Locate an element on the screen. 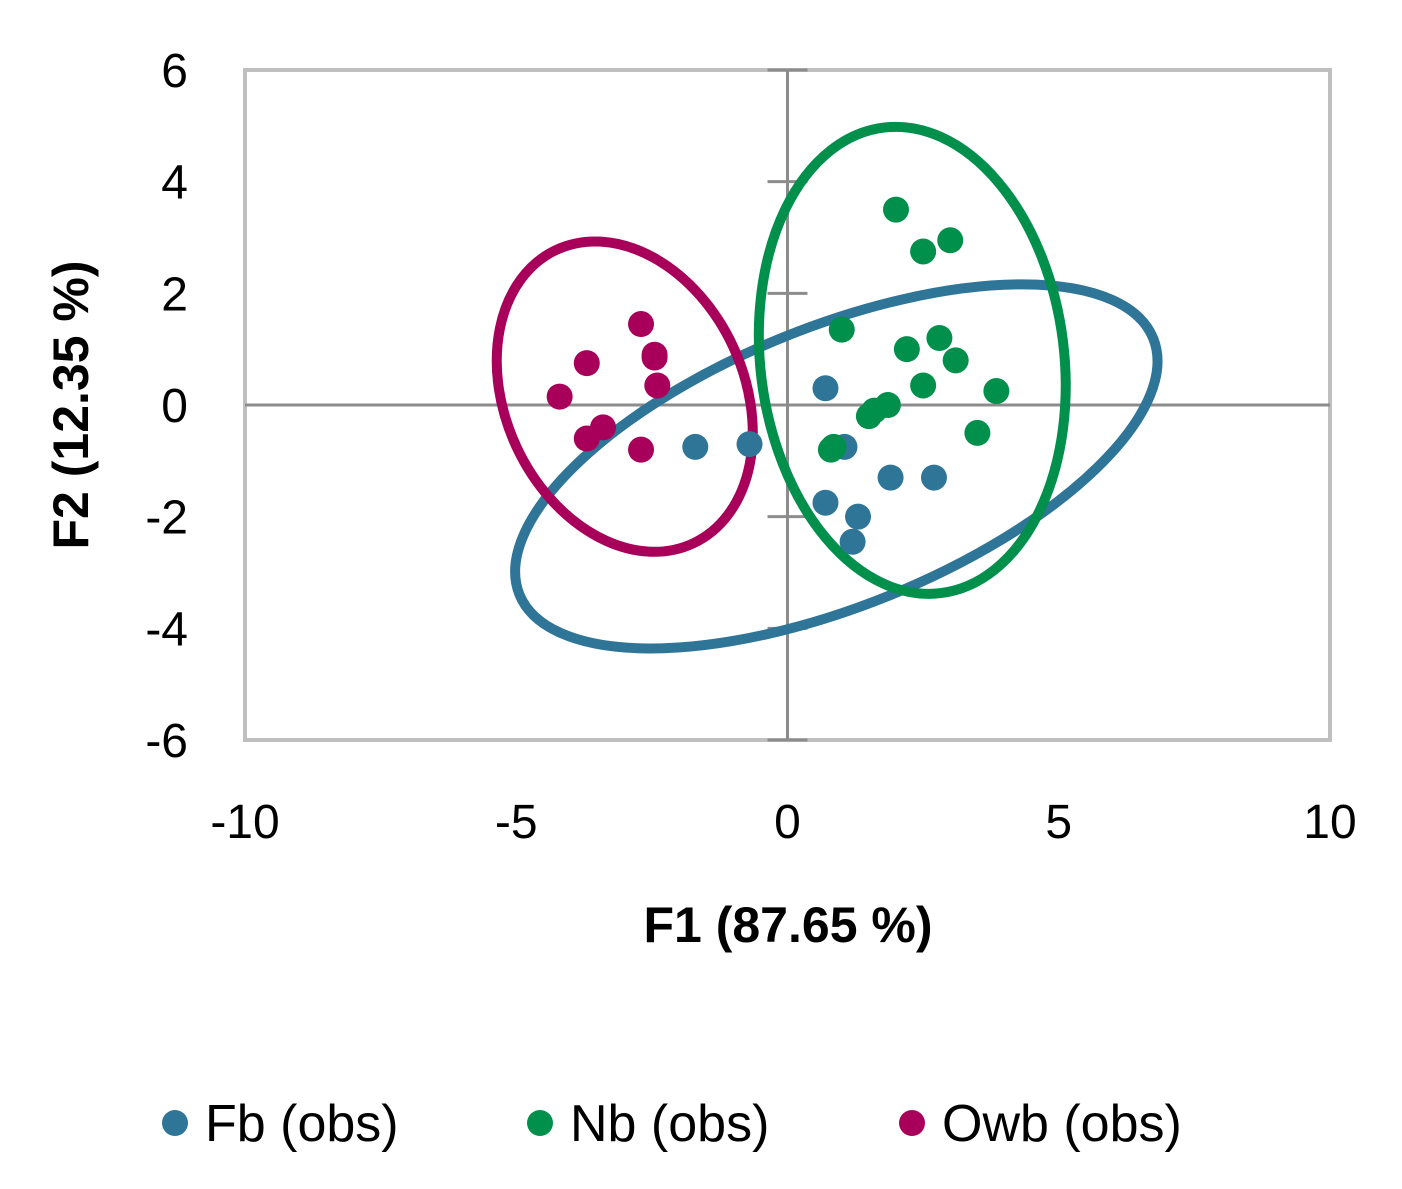 This screenshot has height=1189, width=1402. data-points is located at coordinates (778, 375).